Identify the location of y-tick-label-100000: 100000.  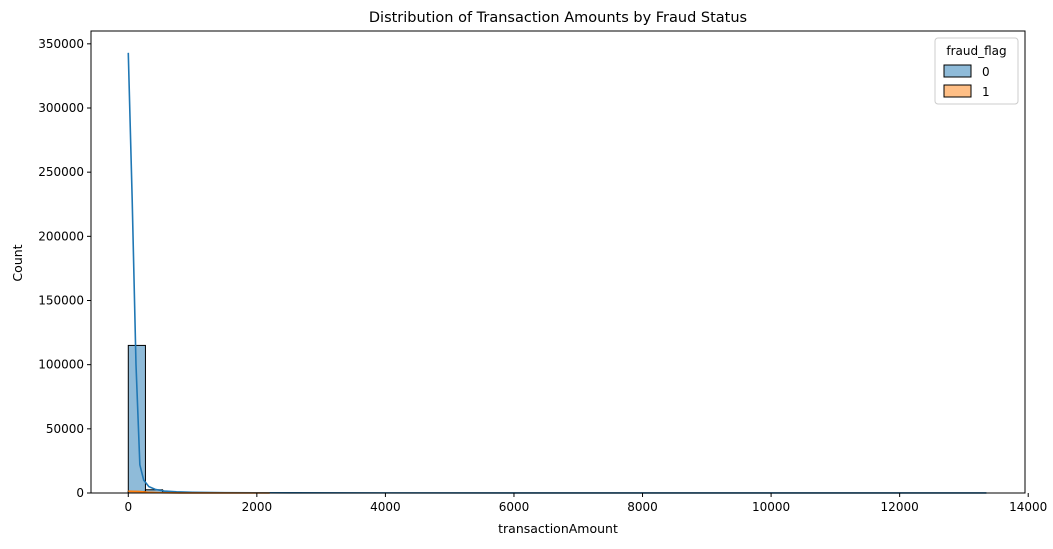
(61, 365).